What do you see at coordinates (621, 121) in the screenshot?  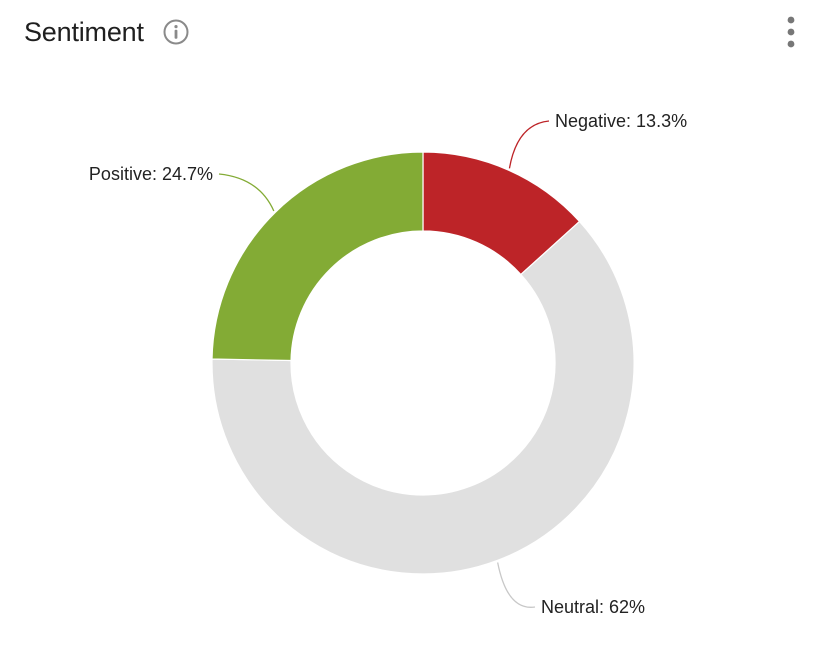 I see `data-label-negative: Negative: 13.3%` at bounding box center [621, 121].